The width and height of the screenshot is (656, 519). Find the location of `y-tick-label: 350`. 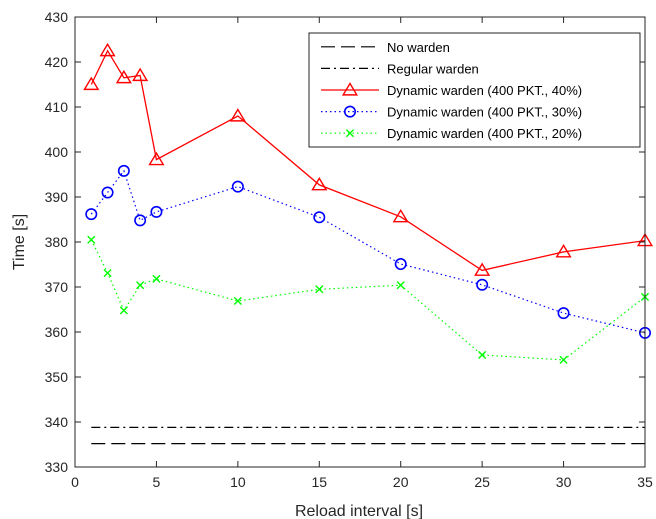

y-tick-label: 350 is located at coordinates (57, 377).